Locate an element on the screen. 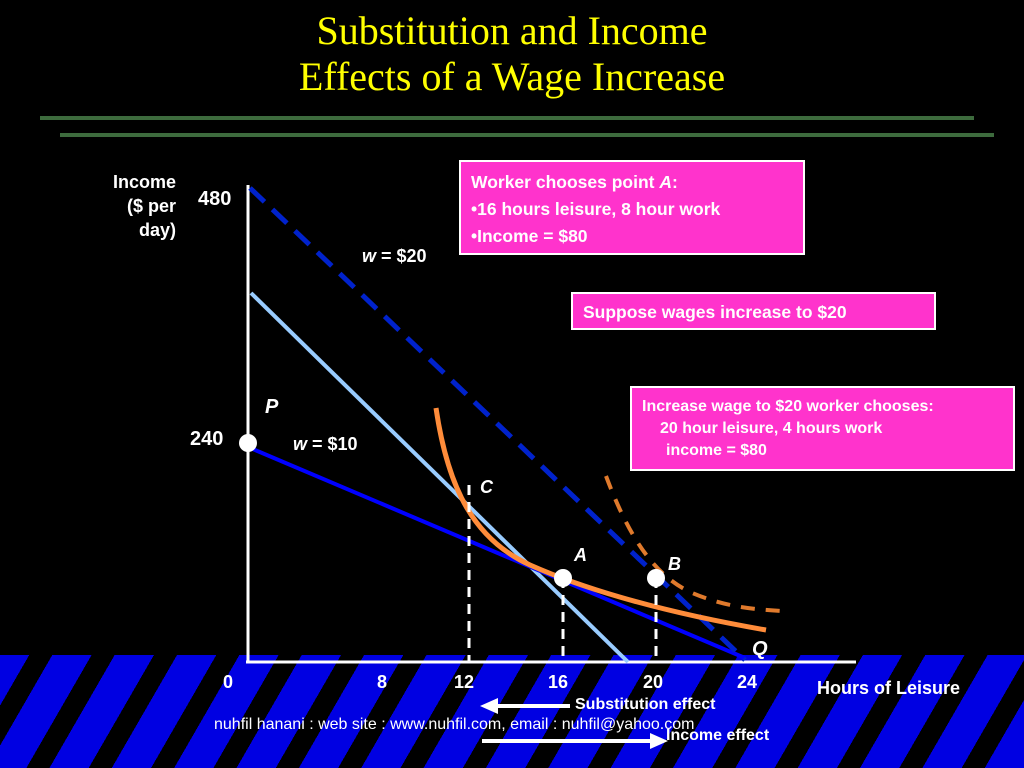  point-P-marker is located at coordinates (248, 443).